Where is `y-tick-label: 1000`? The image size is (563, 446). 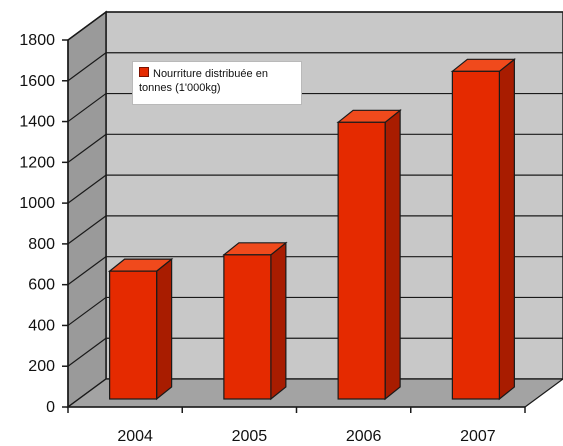 y-tick-label: 1000 is located at coordinates (37, 203).